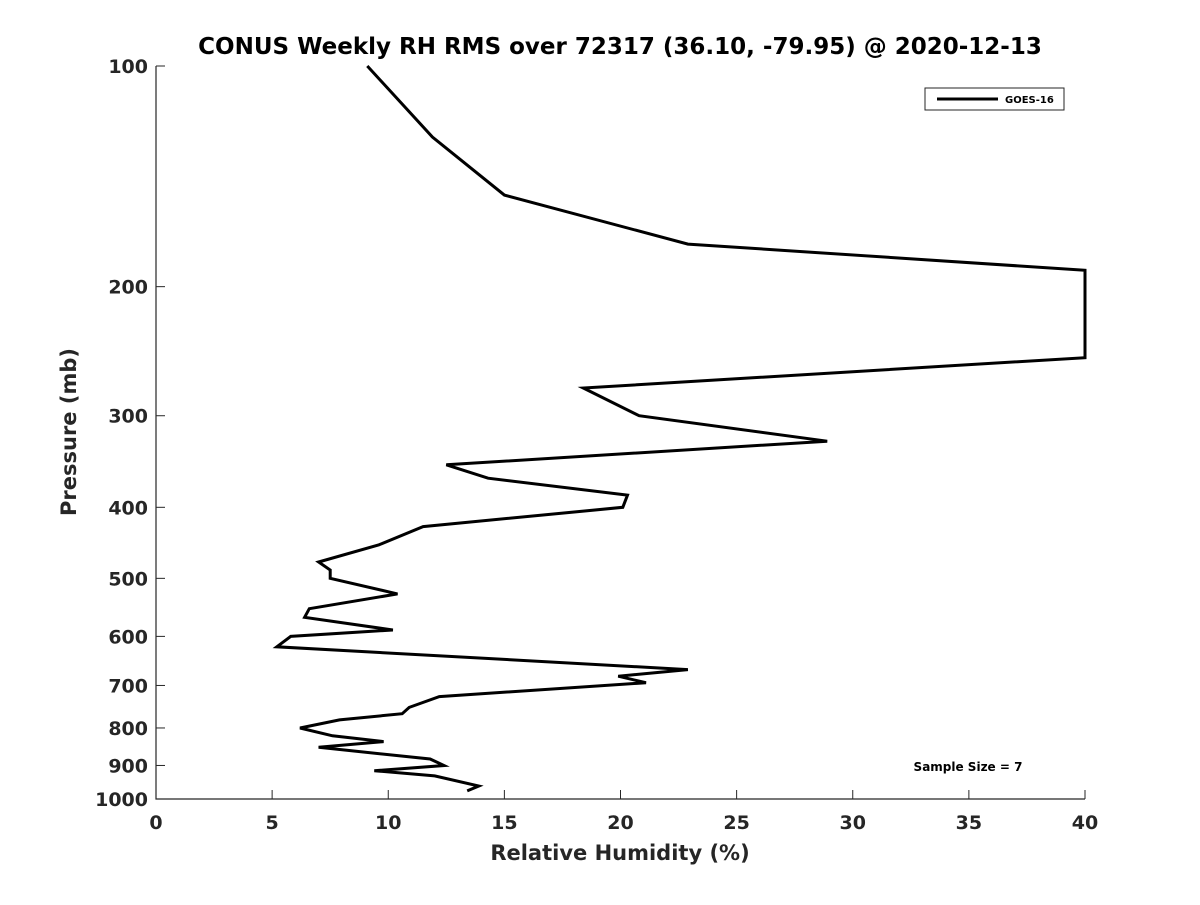 The image size is (1200, 905). Describe the element at coordinates (620, 823) in the screenshot. I see `x-tick-label: 20` at that location.